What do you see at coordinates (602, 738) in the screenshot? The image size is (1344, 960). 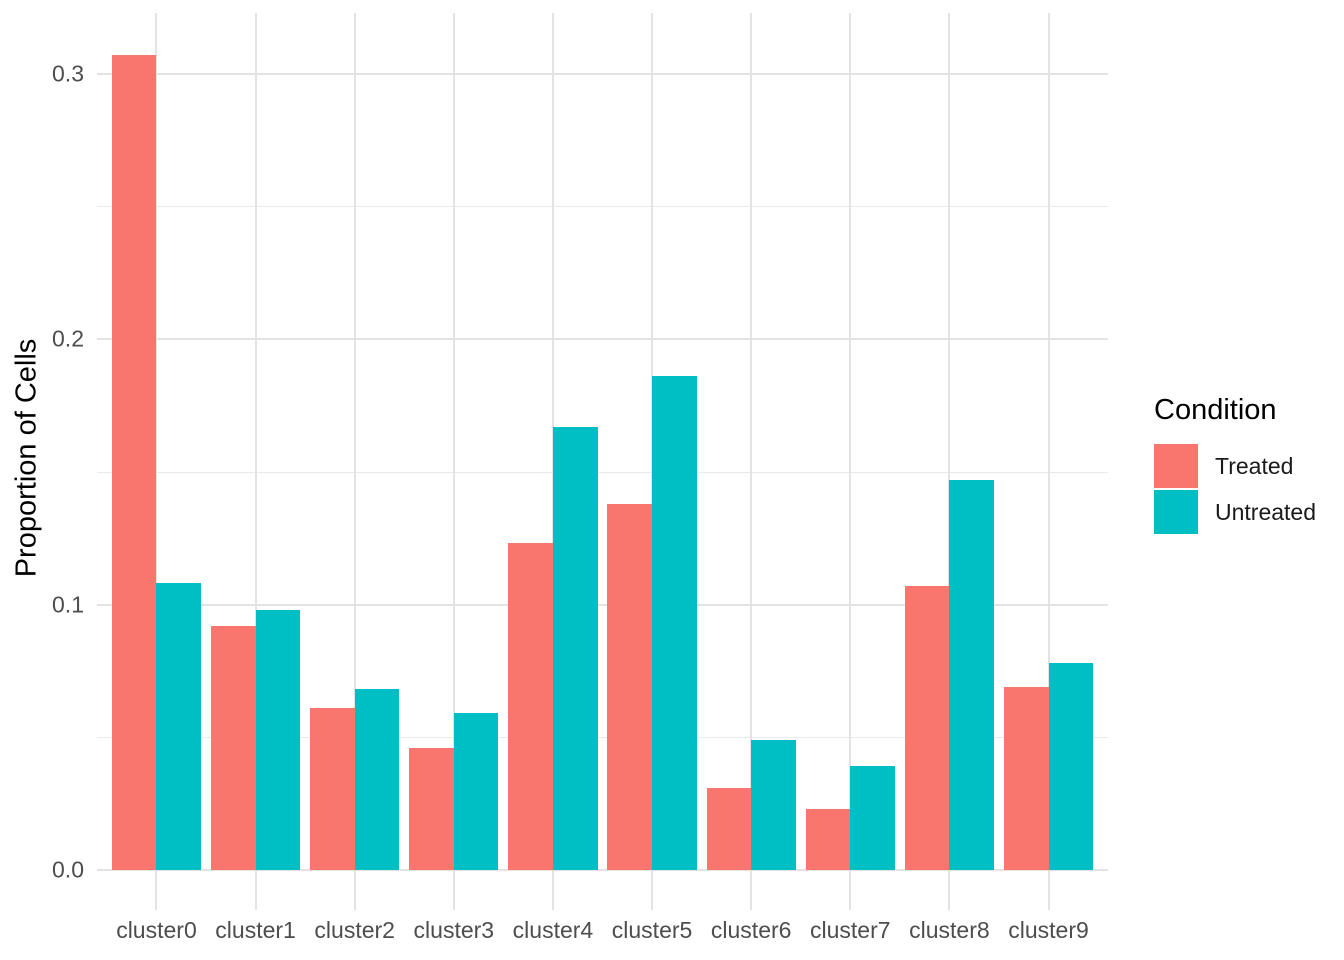 I see `gridline-minor-y0.05` at bounding box center [602, 738].